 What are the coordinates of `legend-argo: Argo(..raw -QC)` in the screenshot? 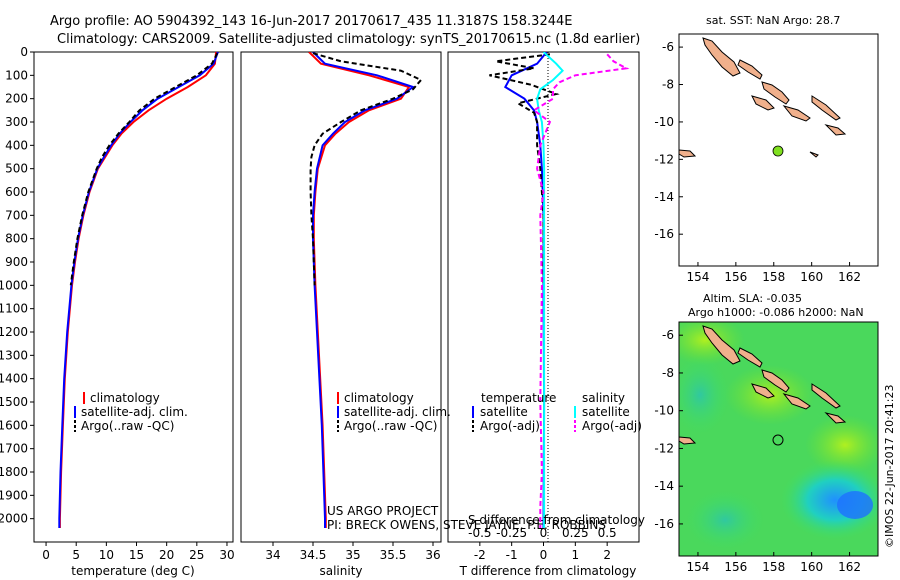 It's located at (127, 426).